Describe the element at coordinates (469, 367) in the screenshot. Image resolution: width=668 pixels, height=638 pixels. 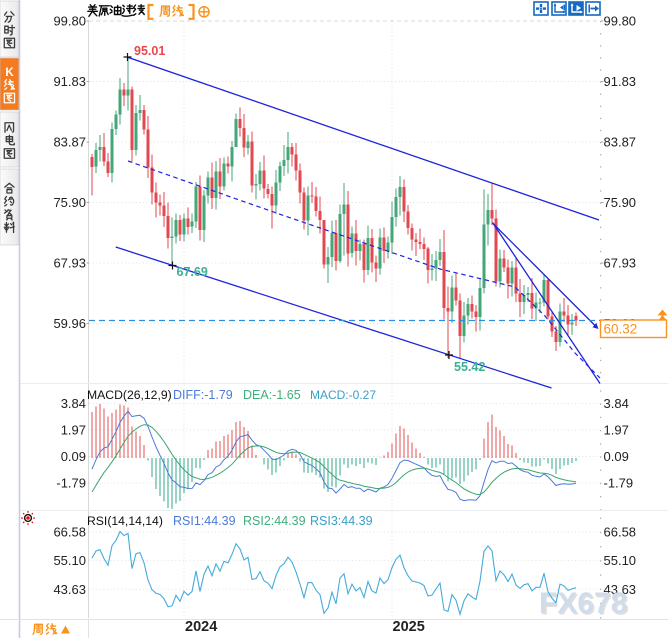
I see `svg-text: 55.42` at that location.